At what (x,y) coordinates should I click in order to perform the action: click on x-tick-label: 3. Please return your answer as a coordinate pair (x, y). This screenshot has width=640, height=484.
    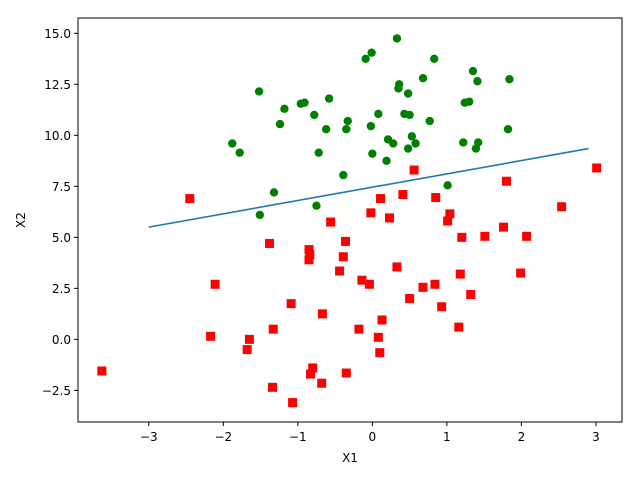
    Looking at the image, I should click on (596, 437).